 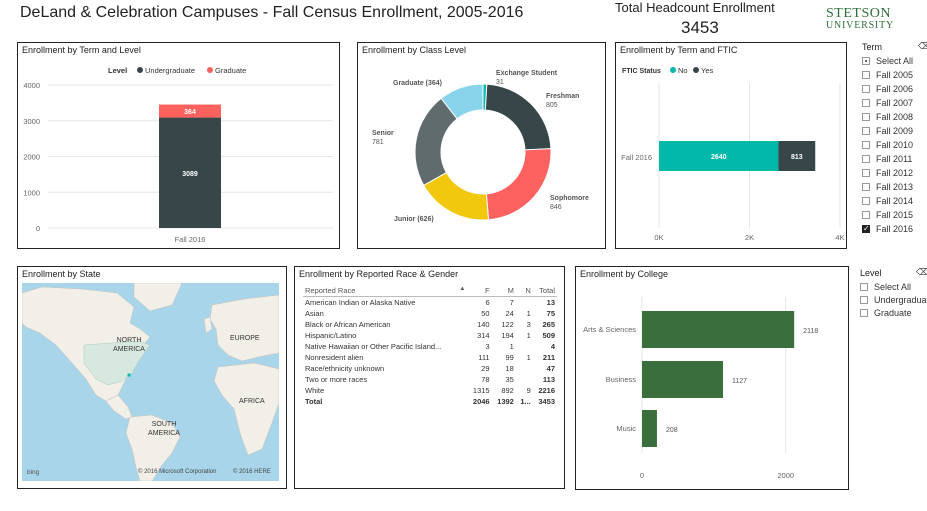 What do you see at coordinates (672, 430) in the screenshot?
I see `data-label: 208` at bounding box center [672, 430].